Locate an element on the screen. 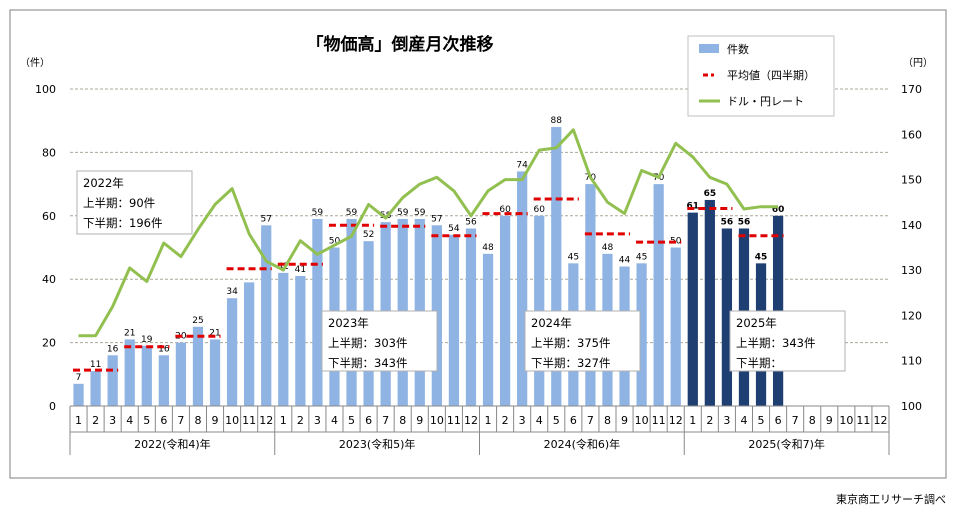  month-label: 3 is located at coordinates (522, 420).